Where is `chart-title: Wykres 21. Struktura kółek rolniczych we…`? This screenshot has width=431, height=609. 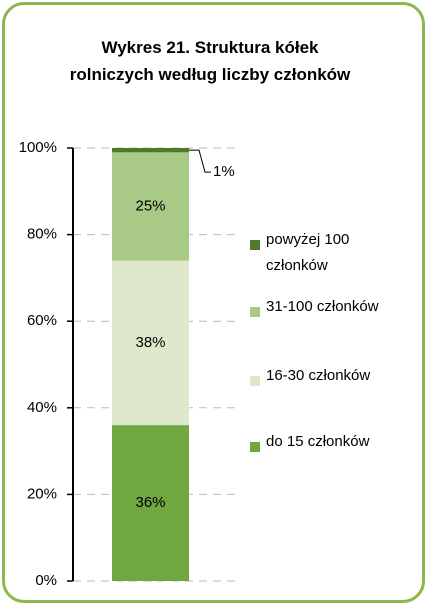
chart-title: Wykres 21. Struktura kółek rolniczych we… is located at coordinates (210, 61).